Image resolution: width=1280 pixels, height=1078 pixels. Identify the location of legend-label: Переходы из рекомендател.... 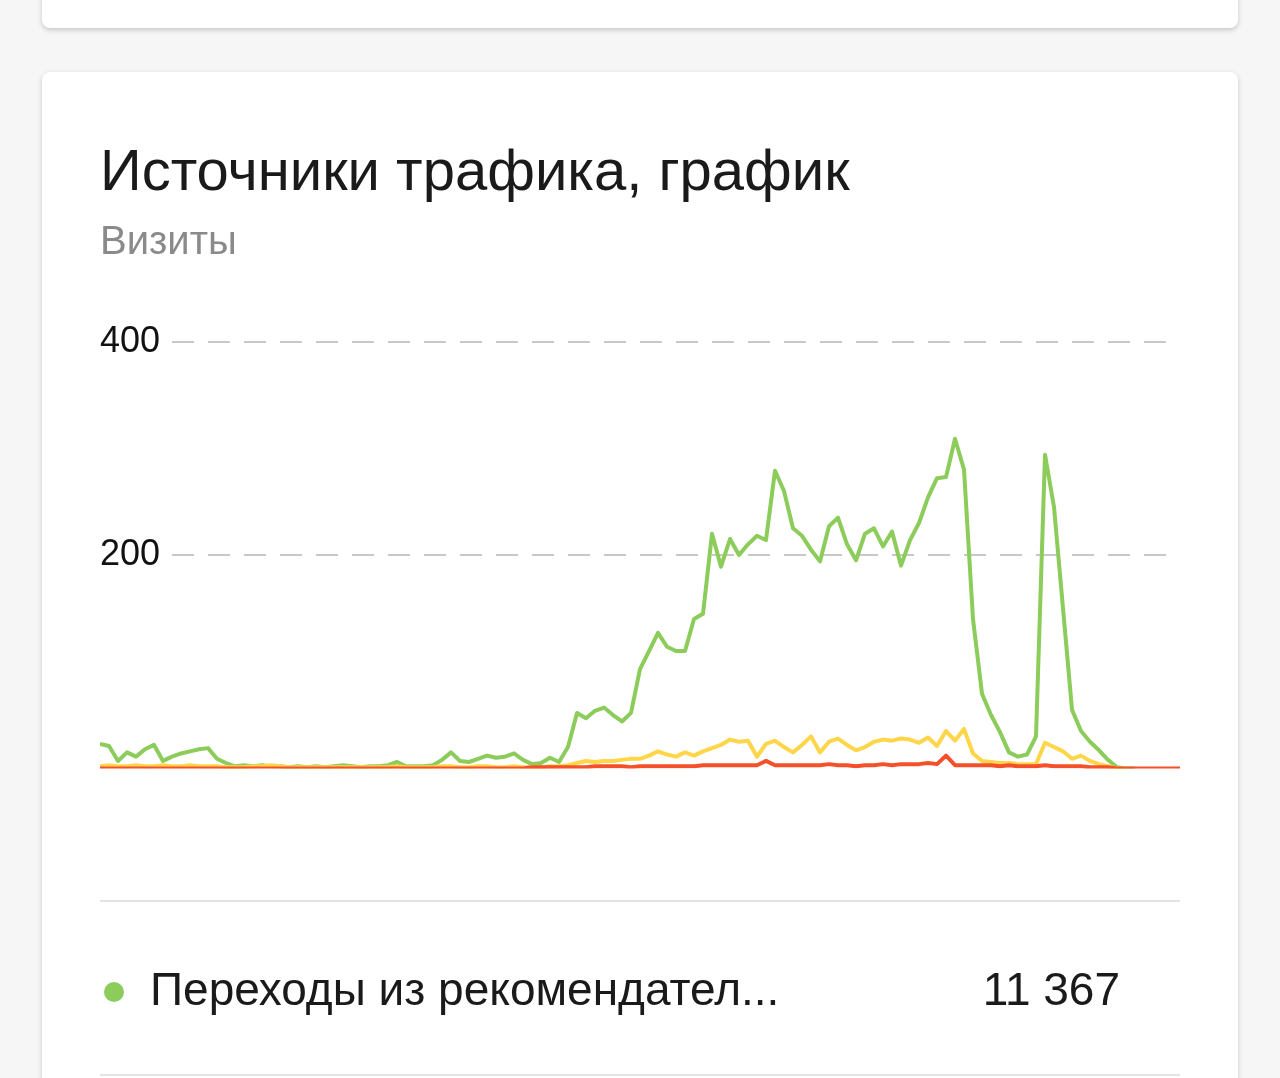
(465, 989).